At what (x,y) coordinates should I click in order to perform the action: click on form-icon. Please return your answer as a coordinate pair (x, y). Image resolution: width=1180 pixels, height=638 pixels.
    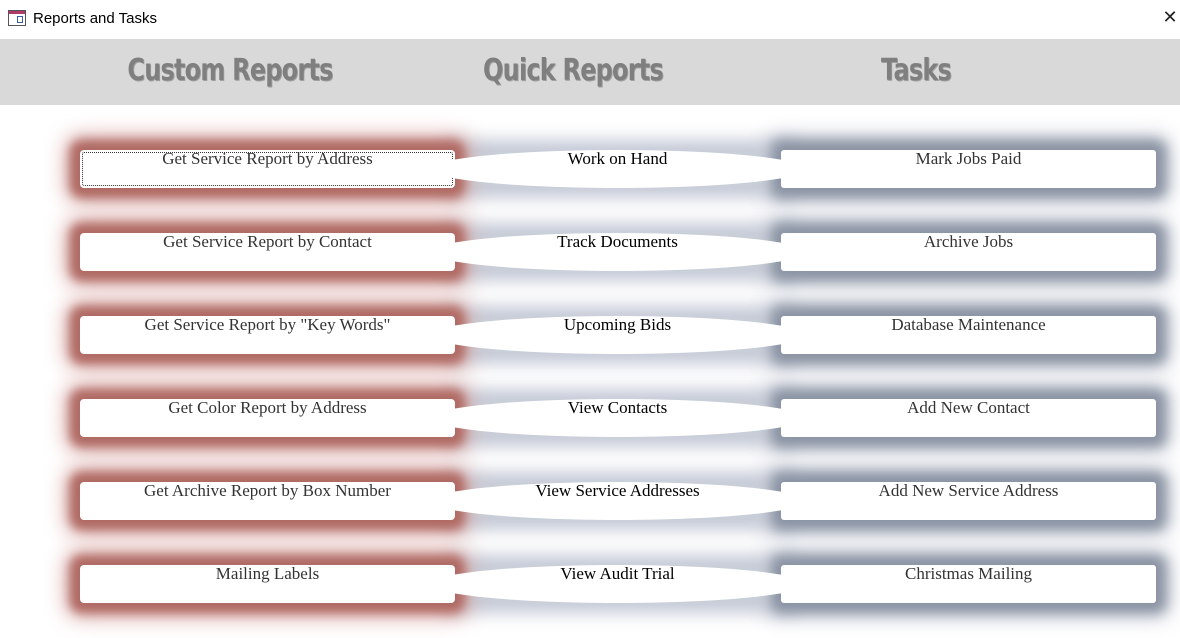
    Looking at the image, I should click on (17, 18).